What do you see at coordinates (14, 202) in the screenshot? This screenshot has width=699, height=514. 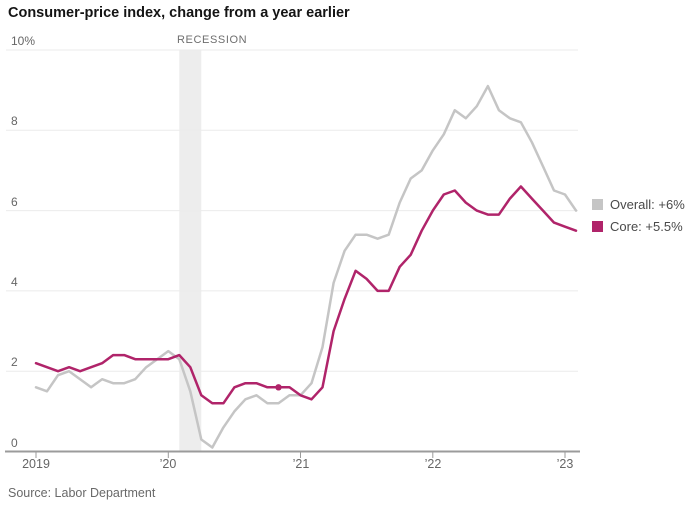 I see `y-axis-label-6: 6` at bounding box center [14, 202].